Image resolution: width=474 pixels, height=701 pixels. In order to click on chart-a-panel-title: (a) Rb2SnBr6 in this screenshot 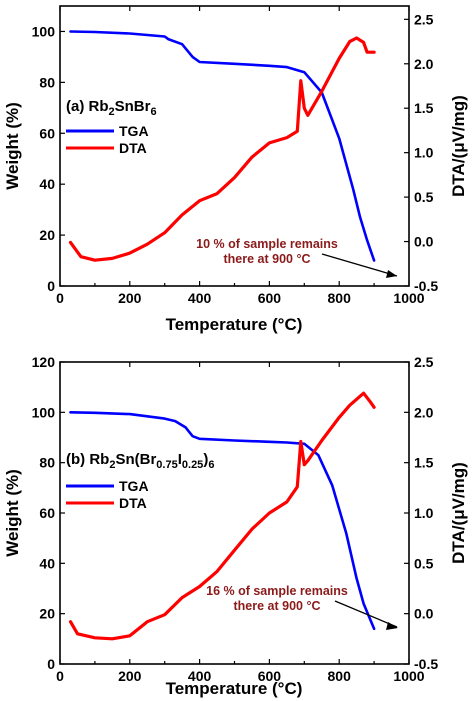, I will do `click(111, 108)`.